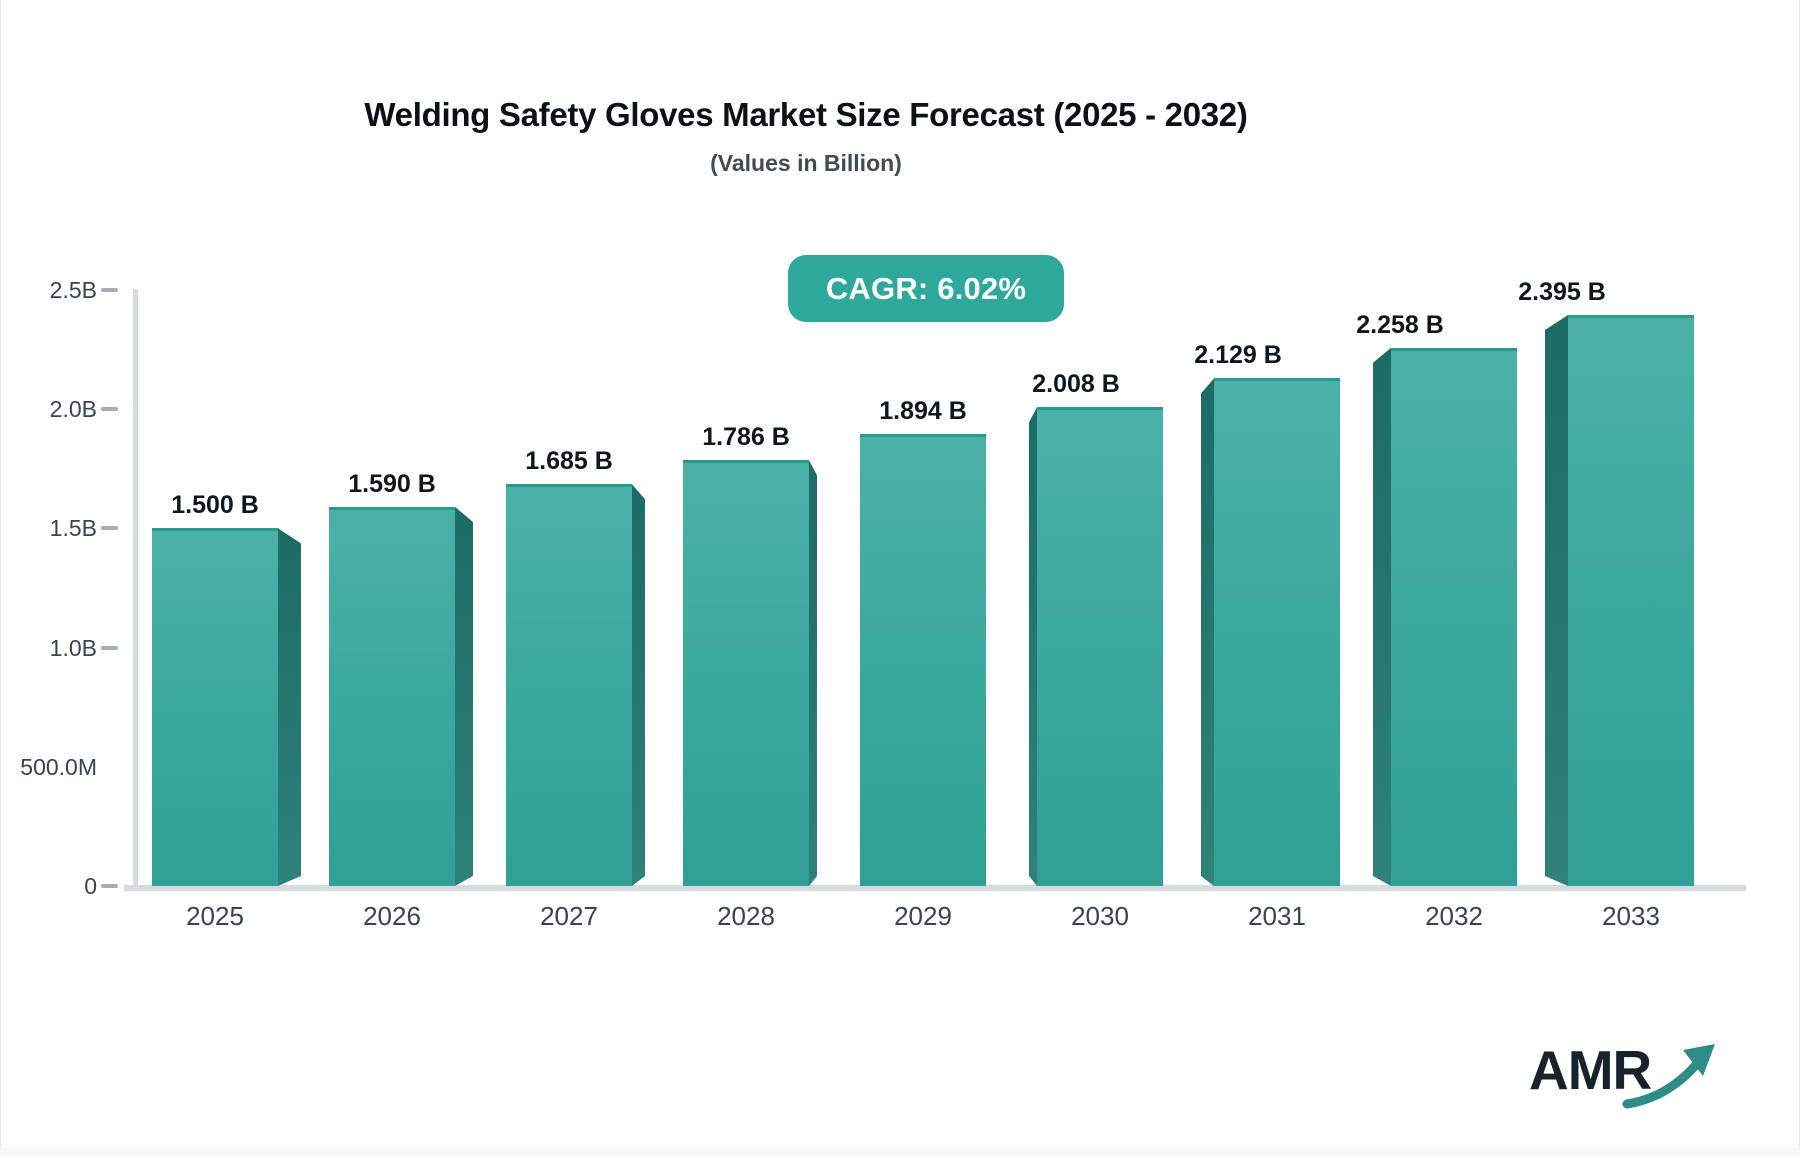 The width and height of the screenshot is (1800, 1156). What do you see at coordinates (923, 411) in the screenshot?
I see `bar-value-label: 1.894 B` at bounding box center [923, 411].